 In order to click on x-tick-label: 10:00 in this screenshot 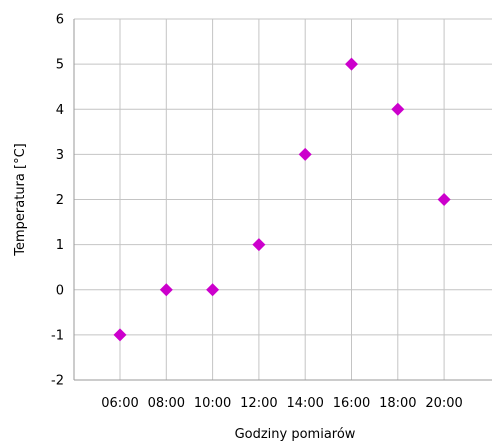, I will do `click(212, 403)`.